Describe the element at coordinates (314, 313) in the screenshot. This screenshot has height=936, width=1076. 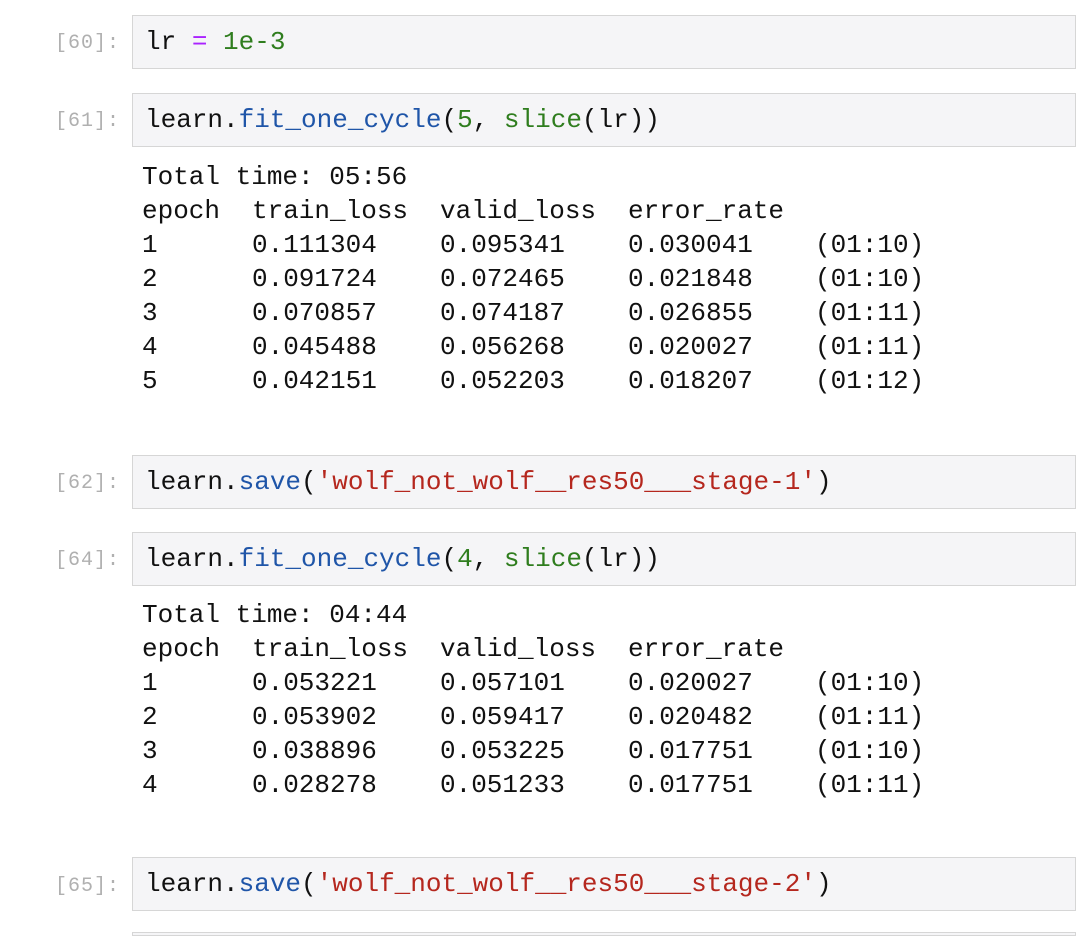
I see `table-cell: 0.070857` at that location.